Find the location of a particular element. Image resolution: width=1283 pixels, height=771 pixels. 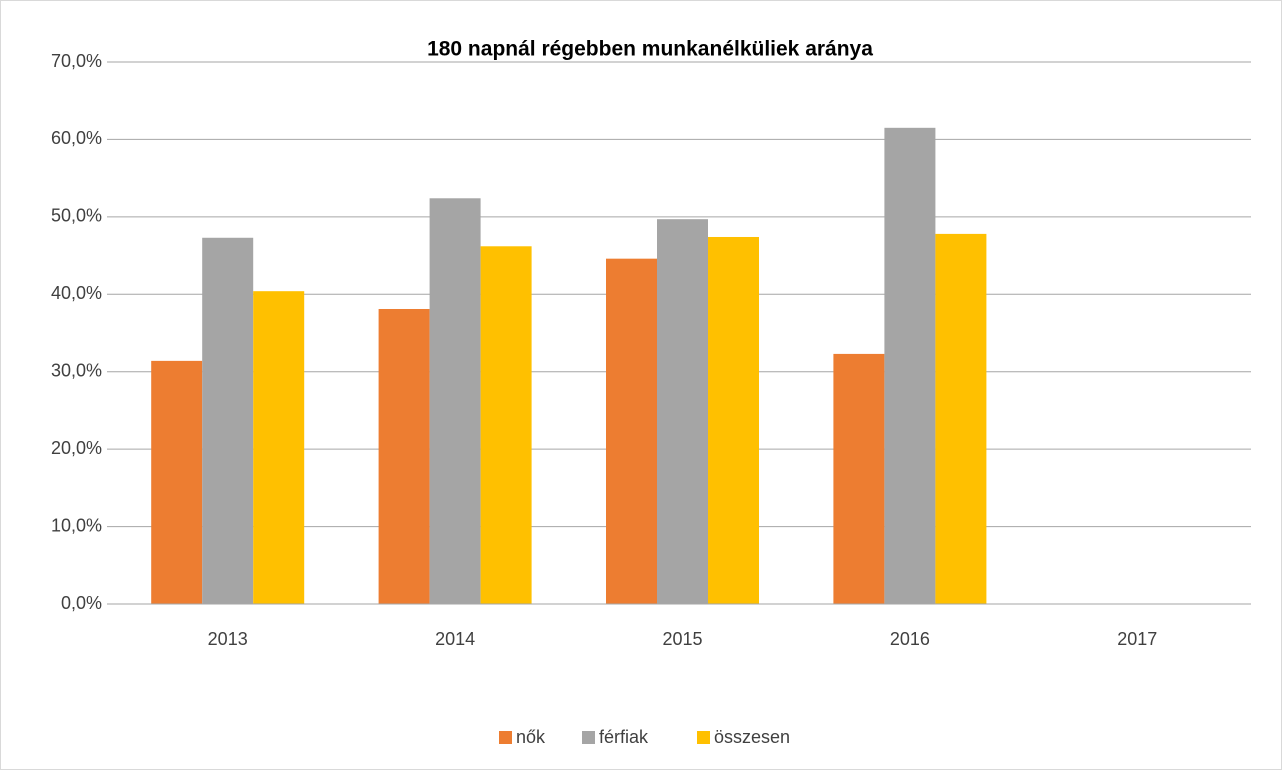

y-tick-label: 10,0% is located at coordinates (76, 525).